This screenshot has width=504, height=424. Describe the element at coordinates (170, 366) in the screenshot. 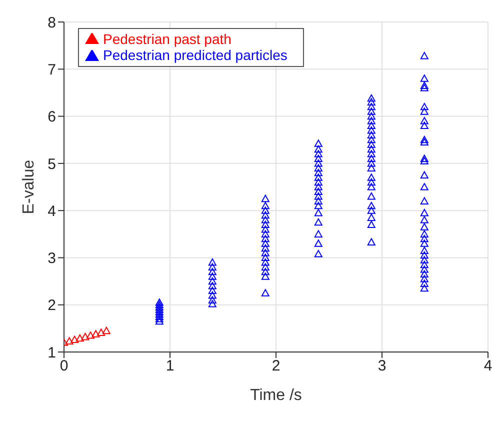

I see `x-tick-label: 1` at that location.